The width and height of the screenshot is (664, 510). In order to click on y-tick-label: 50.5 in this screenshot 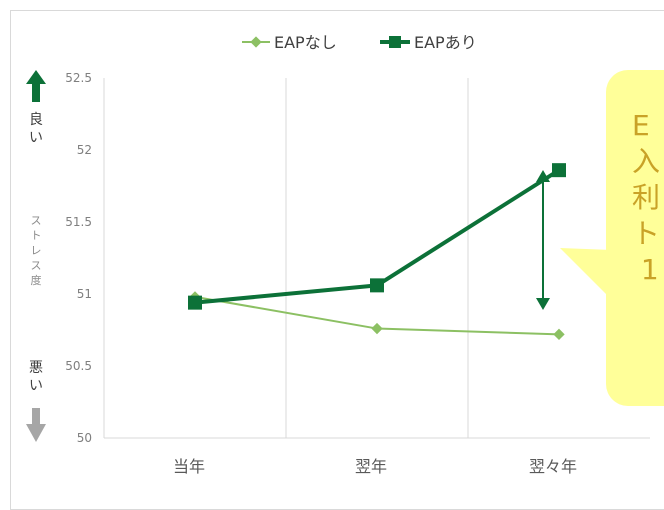, I will do `click(78, 366)`.